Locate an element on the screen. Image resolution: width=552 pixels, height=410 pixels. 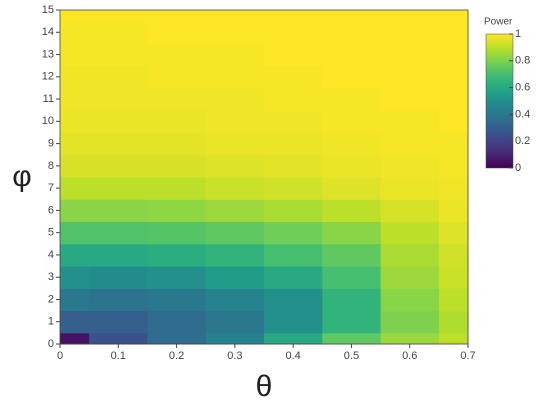
colorbar is located at coordinates (499, 101).